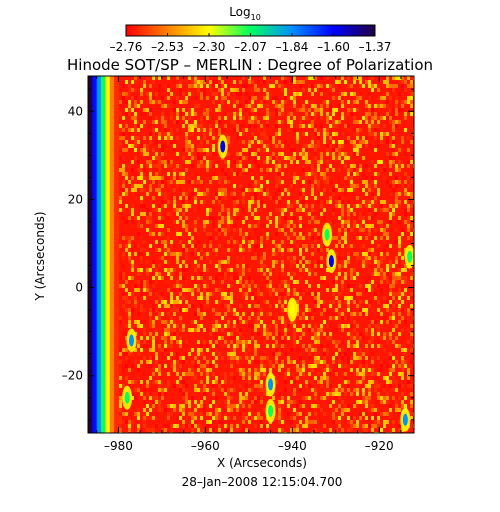 The image size is (500, 512). I want to click on x-axis-label: X (Arcseconds), so click(262, 463).